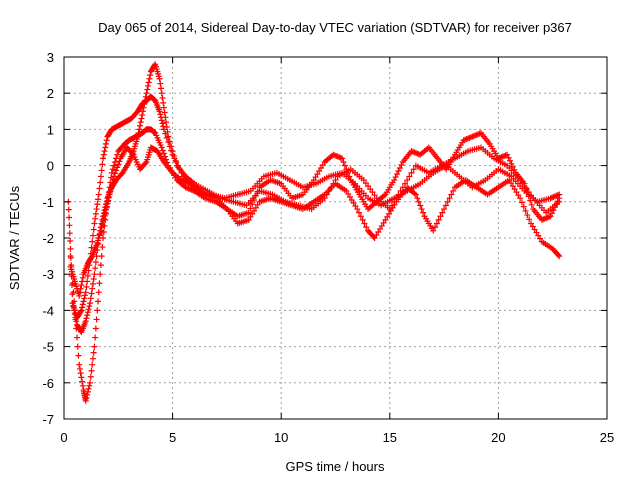 The image size is (640, 480). Describe the element at coordinates (48, 274) in the screenshot. I see `y-tick-label: -3` at that location.